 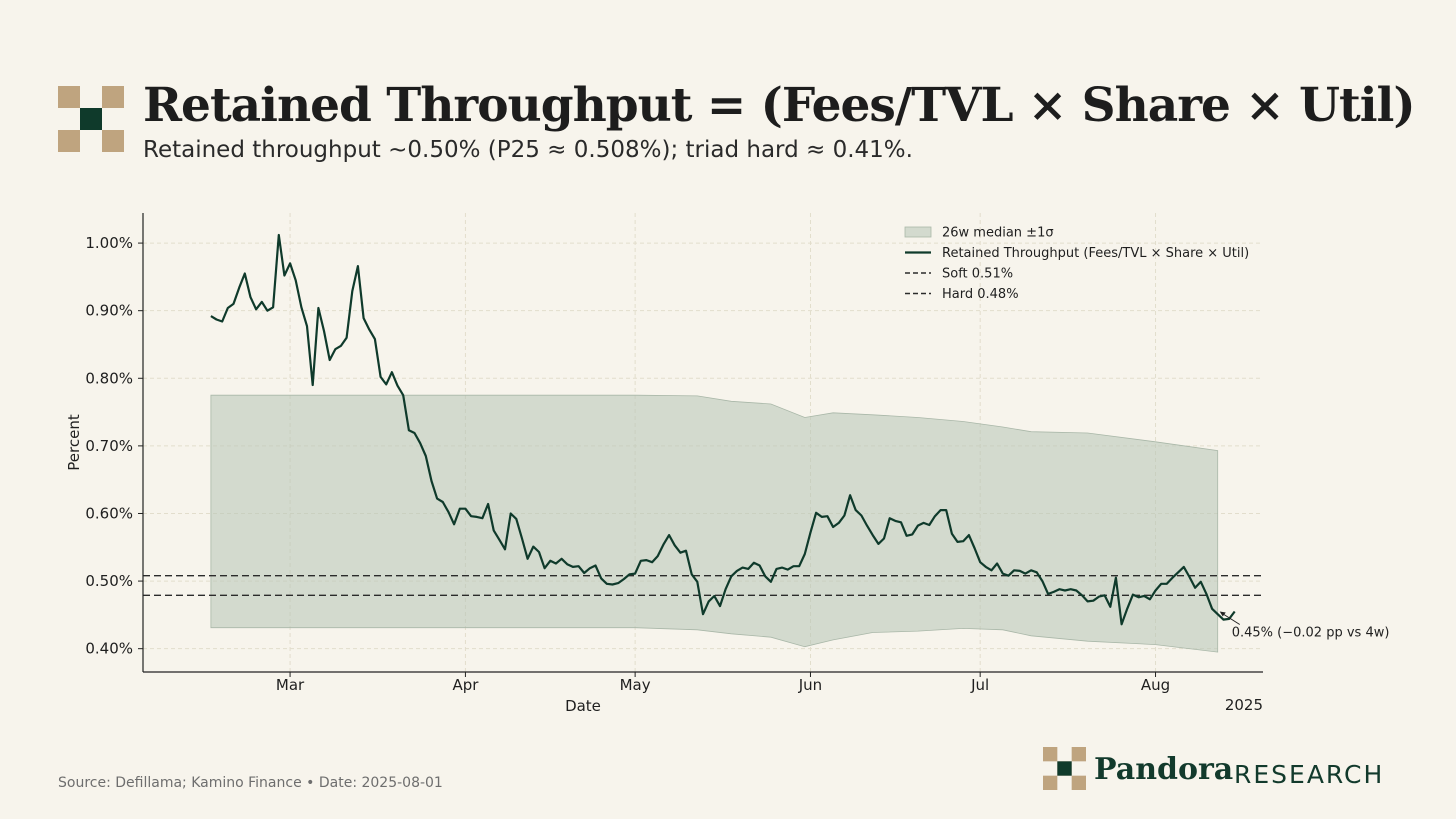 I want to click on y-tick-label: 0.70%, so click(x=109, y=446).